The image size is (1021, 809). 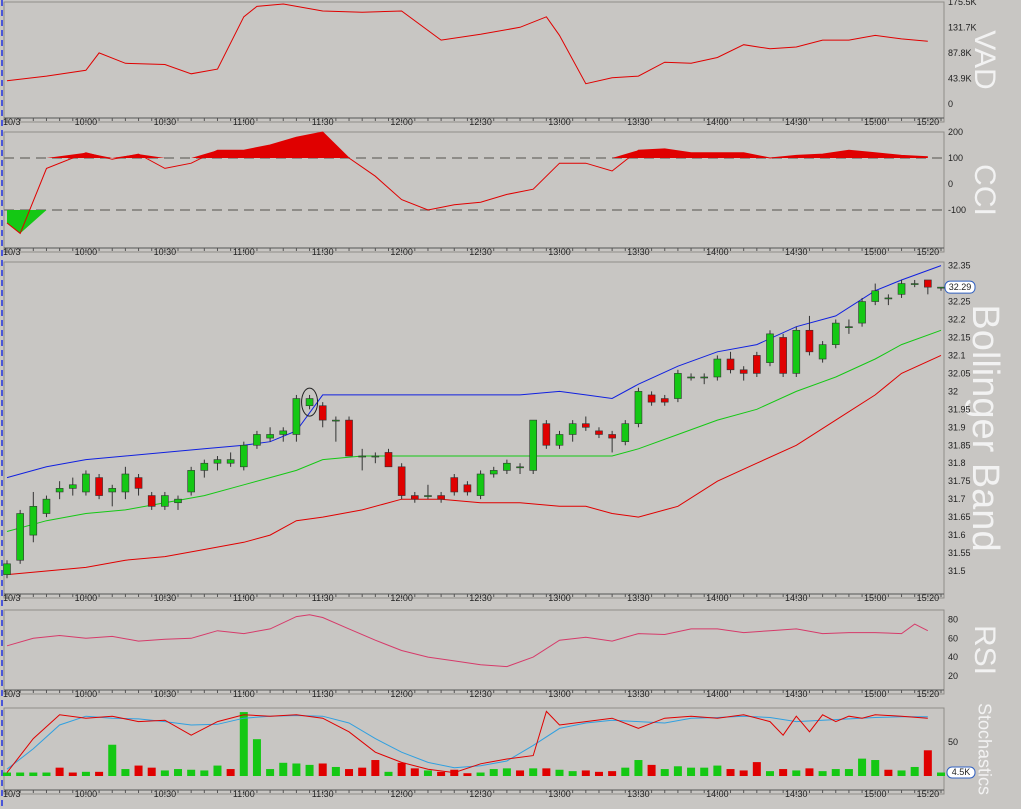 I want to click on cci-ytick-label: 100, so click(x=955, y=158).